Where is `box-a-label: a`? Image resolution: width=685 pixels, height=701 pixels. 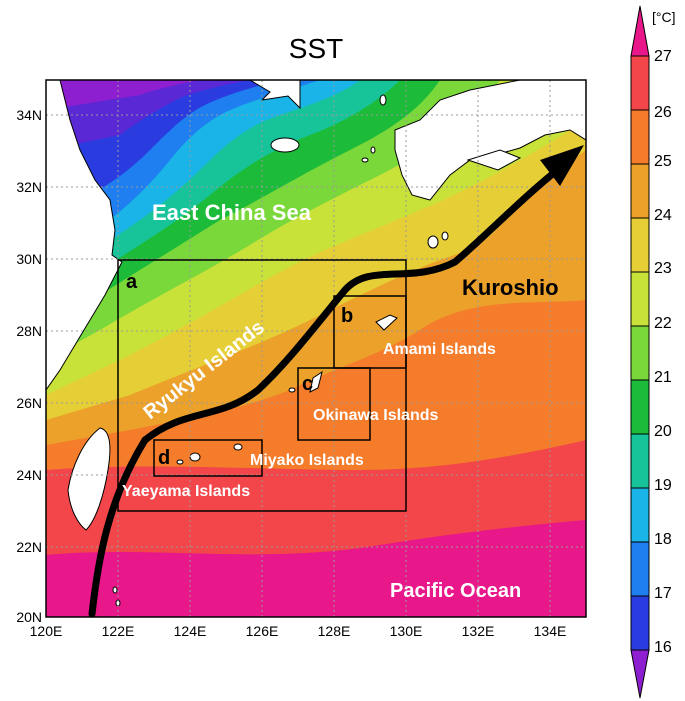 box-a-label: a is located at coordinates (132, 282).